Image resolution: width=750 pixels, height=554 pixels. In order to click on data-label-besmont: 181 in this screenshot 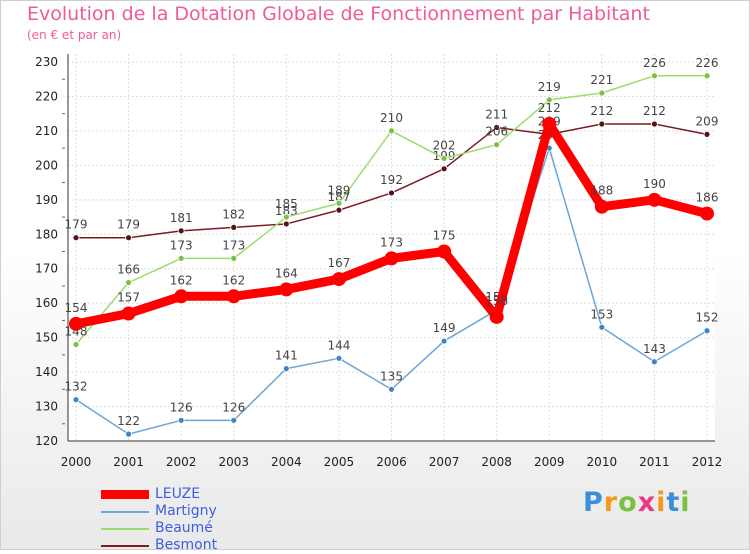, I will do `click(181, 218)`.